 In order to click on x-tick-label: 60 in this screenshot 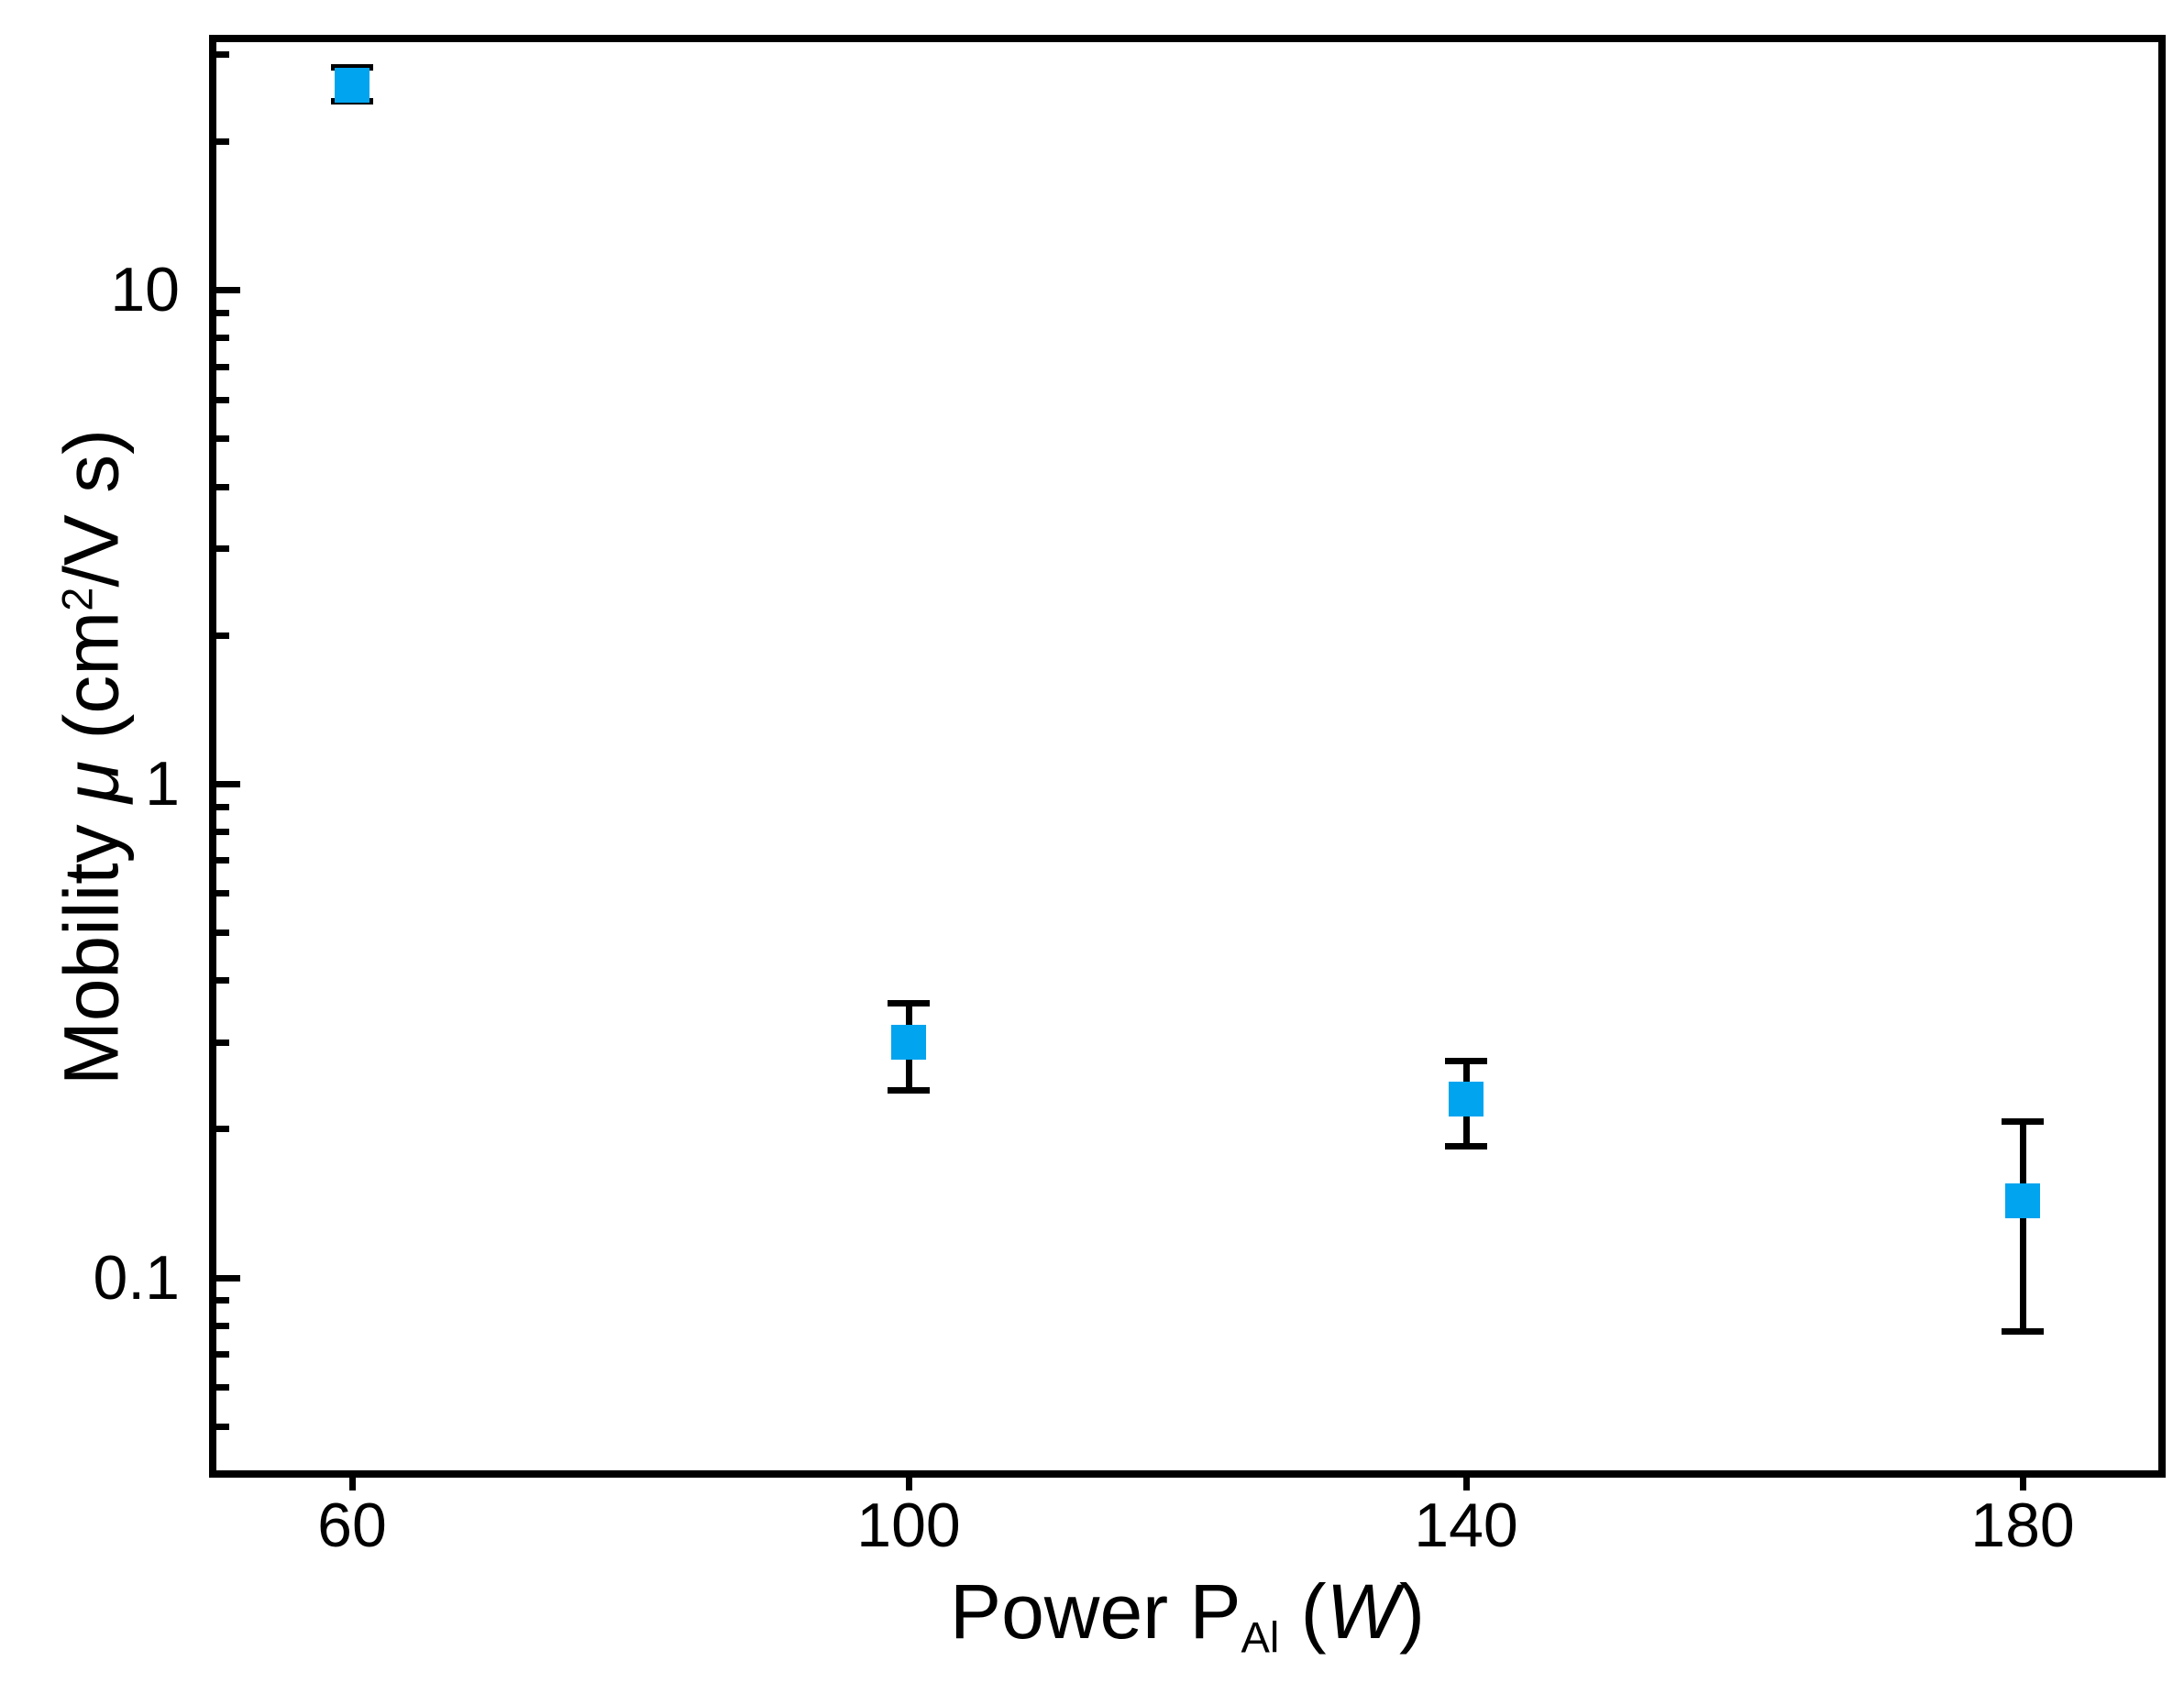, I will do `click(352, 1525)`.